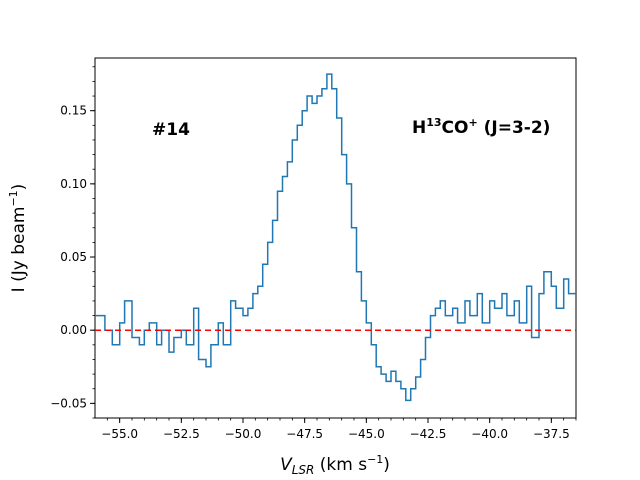 This screenshot has width=640, height=480. What do you see at coordinates (304, 434) in the screenshot?
I see `x-tick-label: −47.5` at bounding box center [304, 434].